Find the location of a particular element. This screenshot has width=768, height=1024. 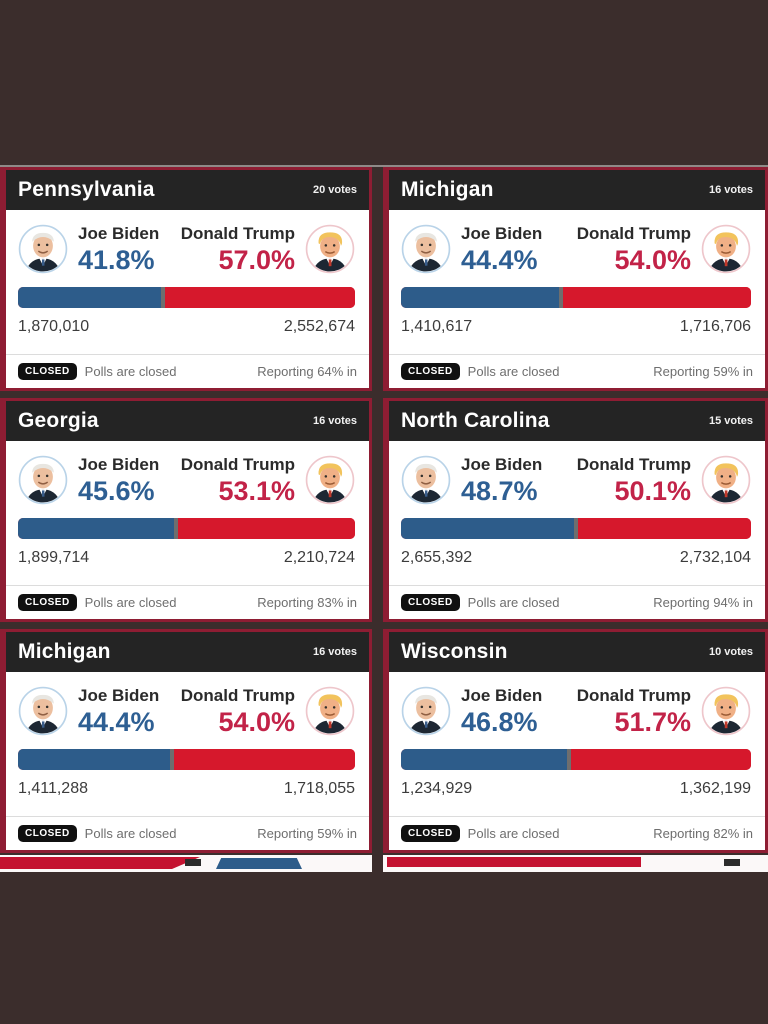

vote-counts-row: 1,411,288 1,718,055 is located at coordinates (186, 789).